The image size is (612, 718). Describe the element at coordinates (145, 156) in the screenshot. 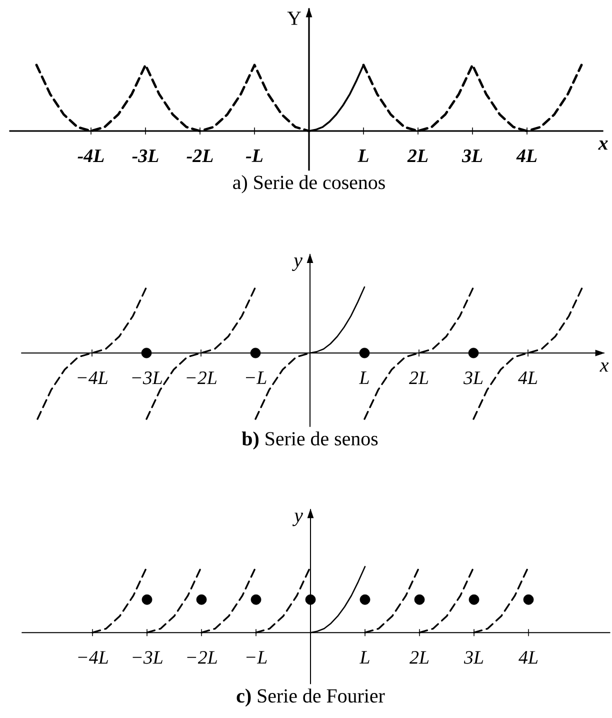

I see `x-tick-label: -3L` at that location.